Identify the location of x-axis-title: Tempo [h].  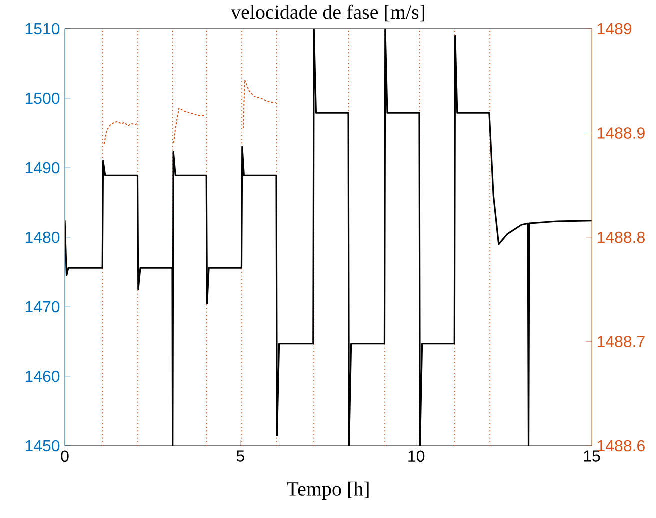
(328, 491).